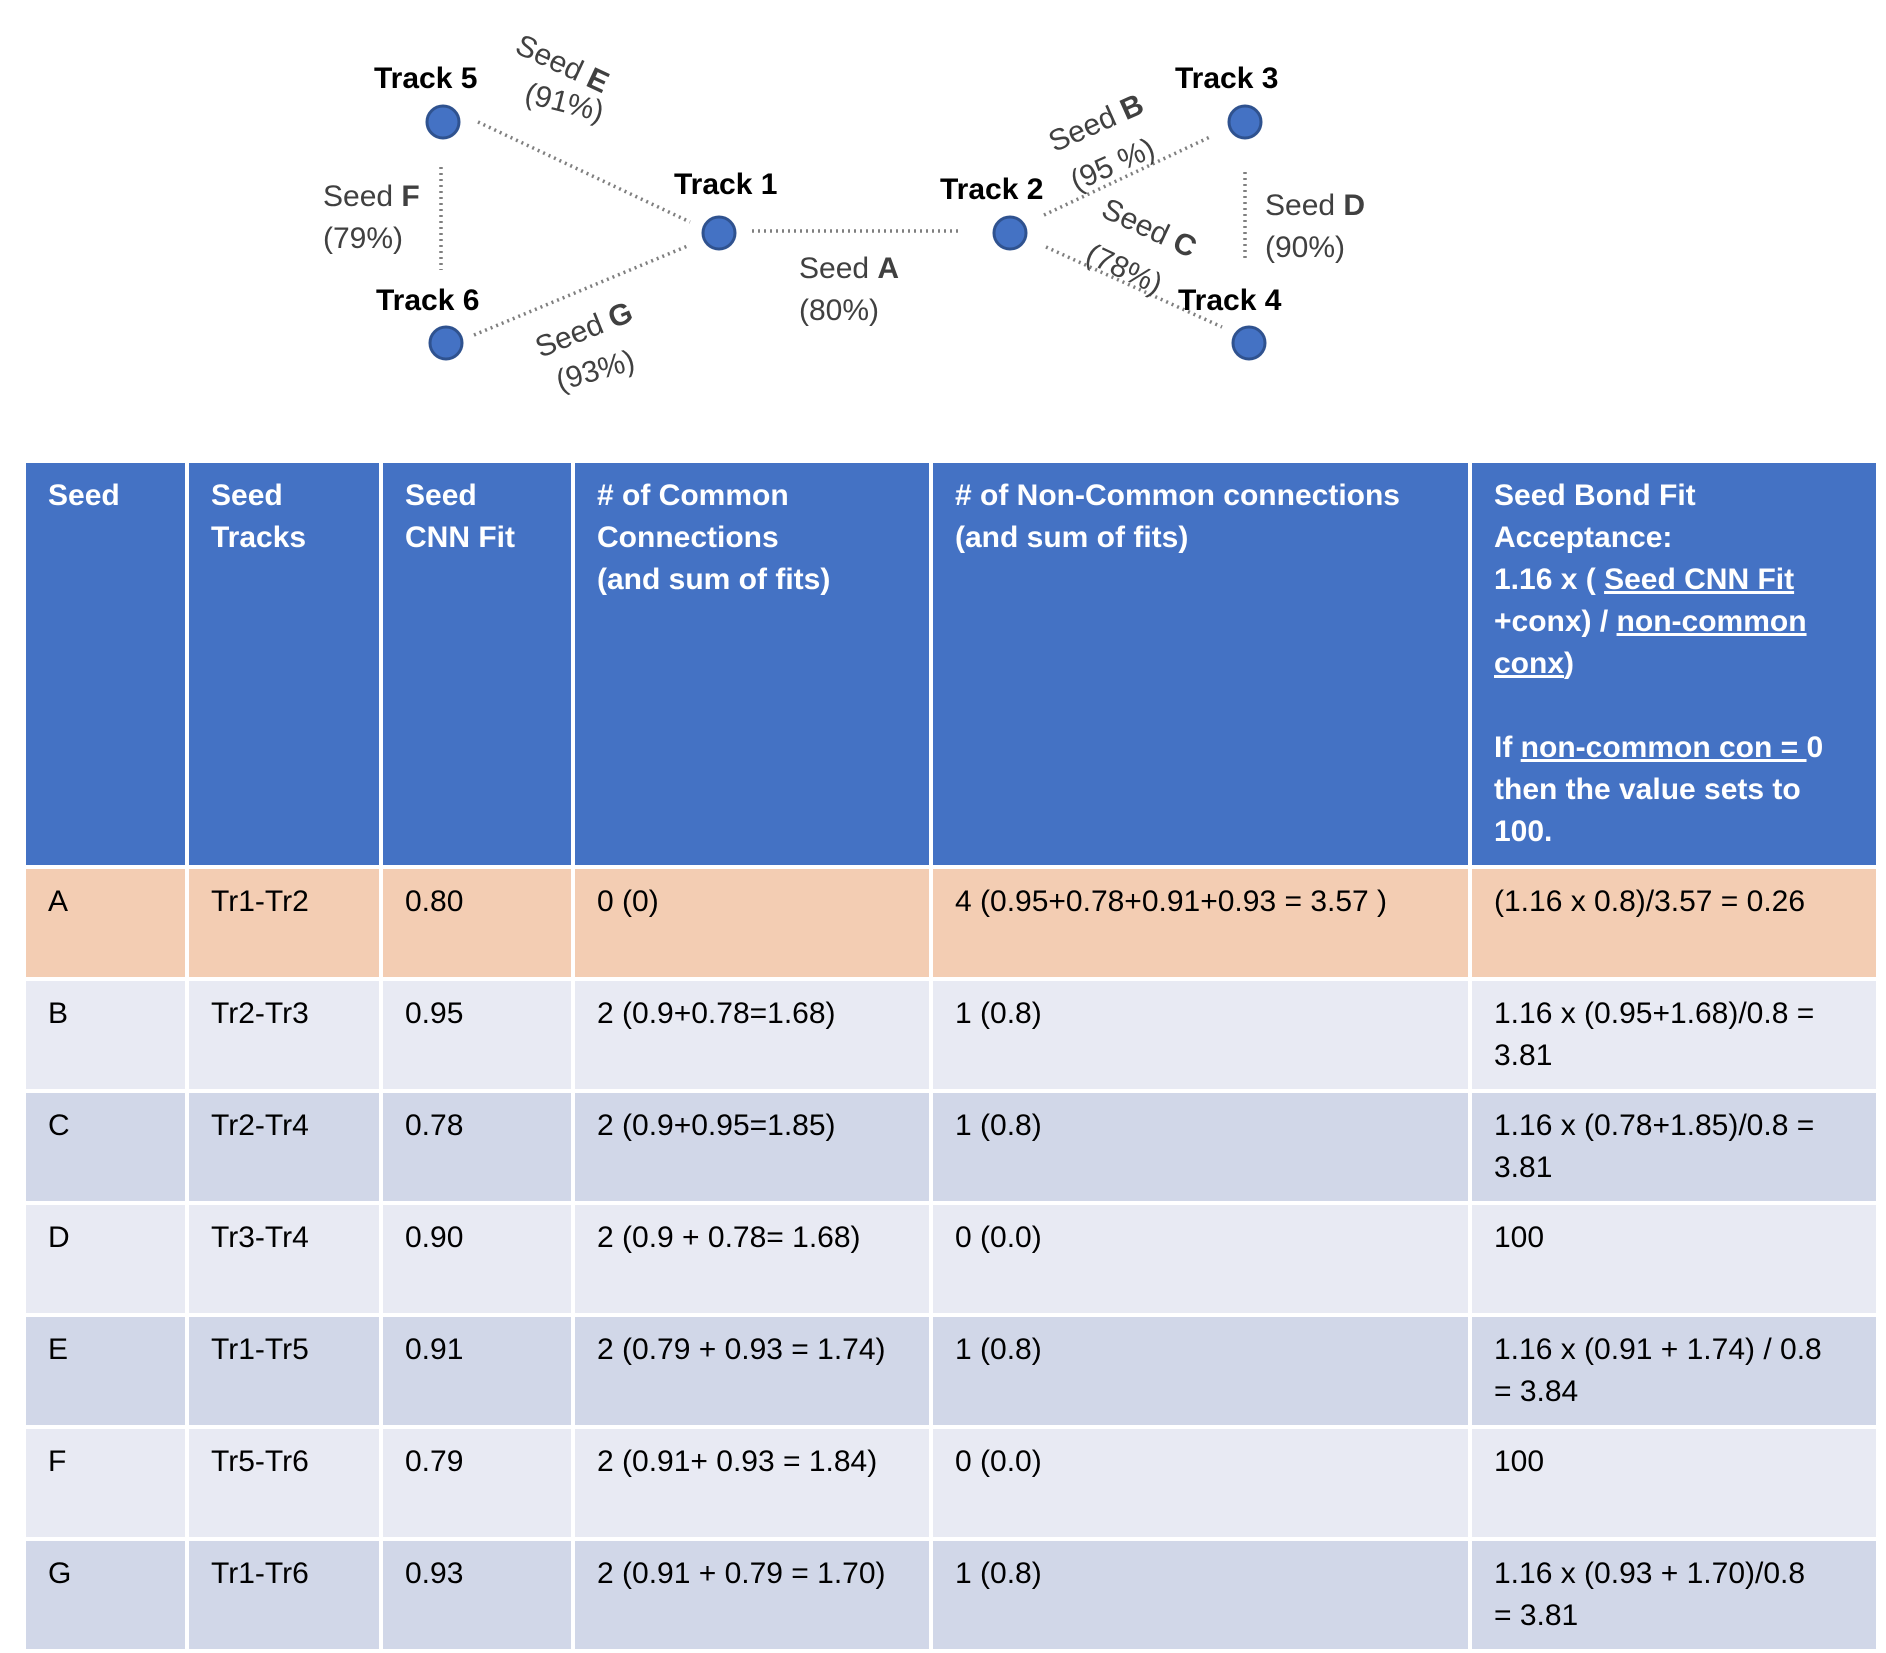 The width and height of the screenshot is (1886, 1653). What do you see at coordinates (1134, 287) in the screenshot?
I see `edge-seed-c` at bounding box center [1134, 287].